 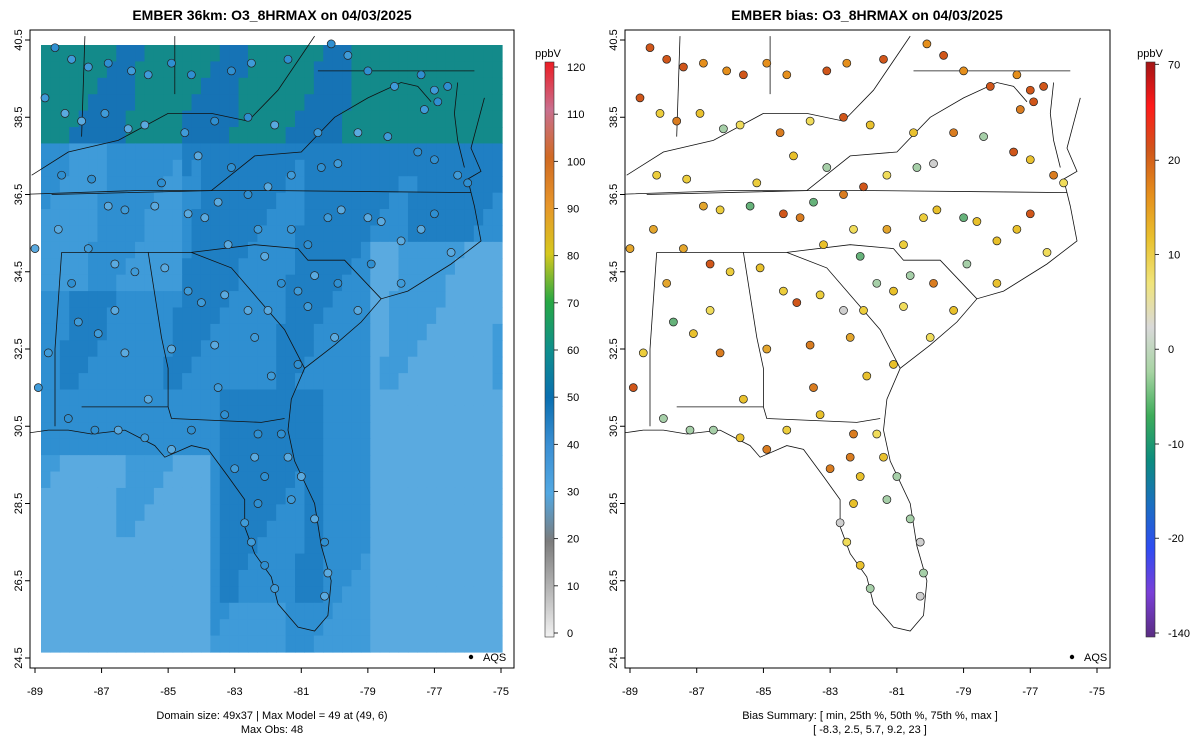 I want to click on colorbar-tick-label: -10, so click(x=1176, y=445).